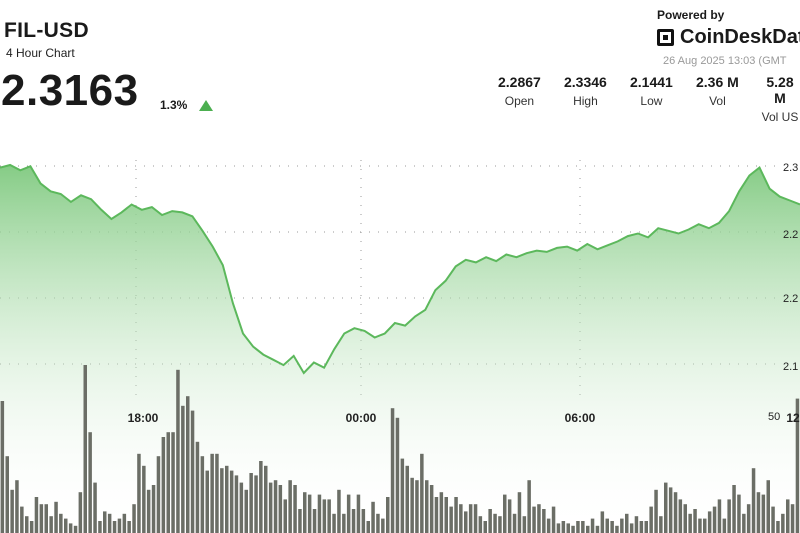 This screenshot has height=533, width=800. I want to click on y-tick-label: 2.3, so click(790, 168).